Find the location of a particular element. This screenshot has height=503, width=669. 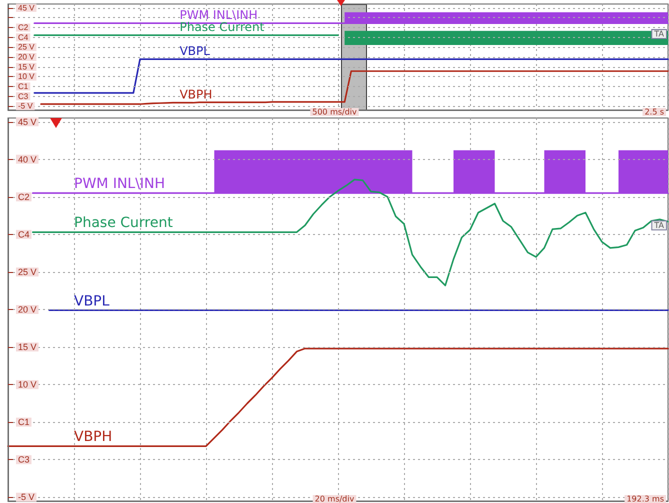

annotation: 2.5 s is located at coordinates (654, 112).